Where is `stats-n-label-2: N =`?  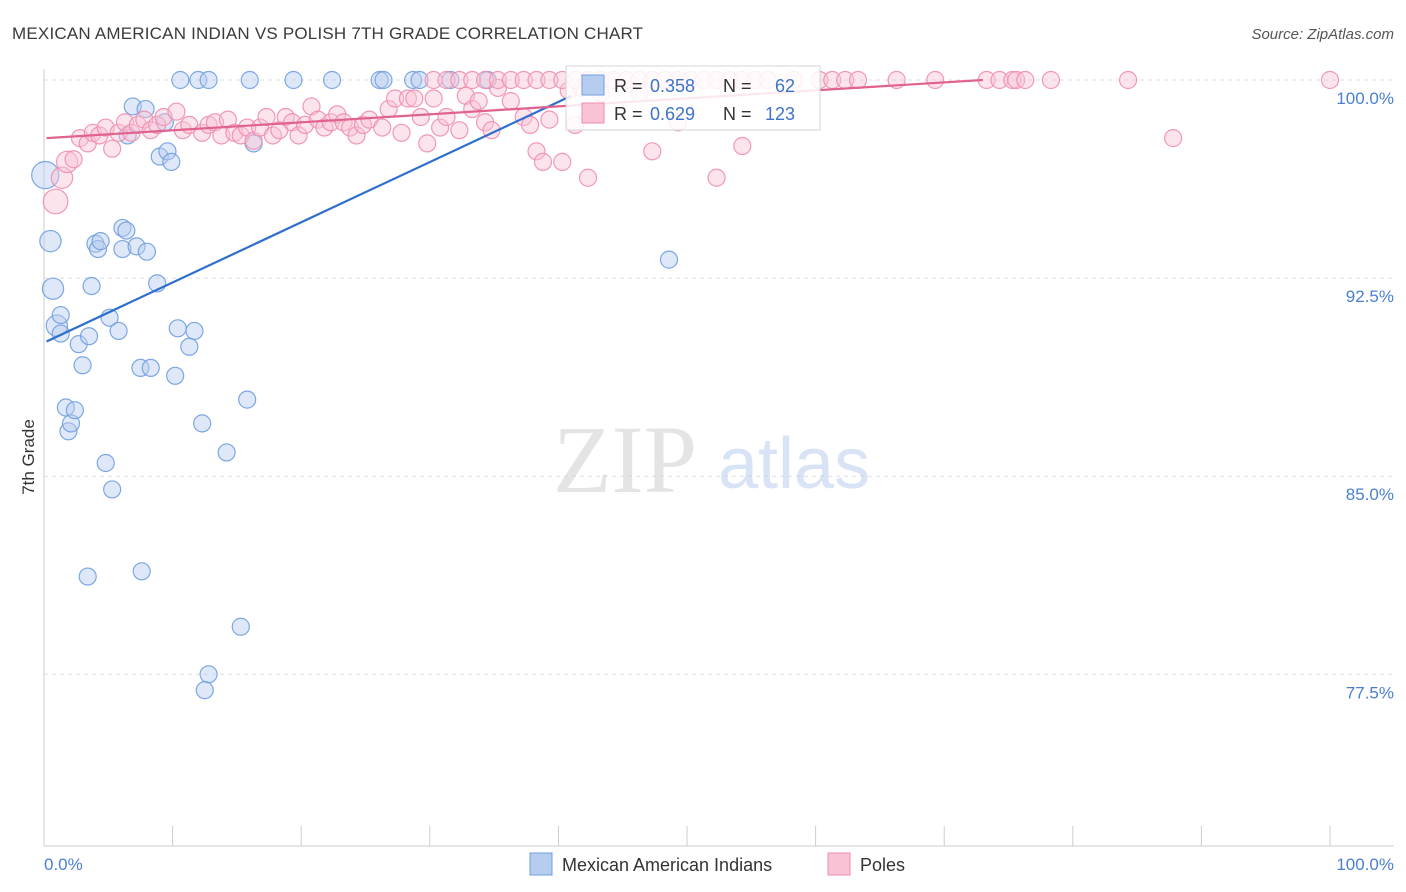
stats-n-label-2: N = is located at coordinates (737, 114).